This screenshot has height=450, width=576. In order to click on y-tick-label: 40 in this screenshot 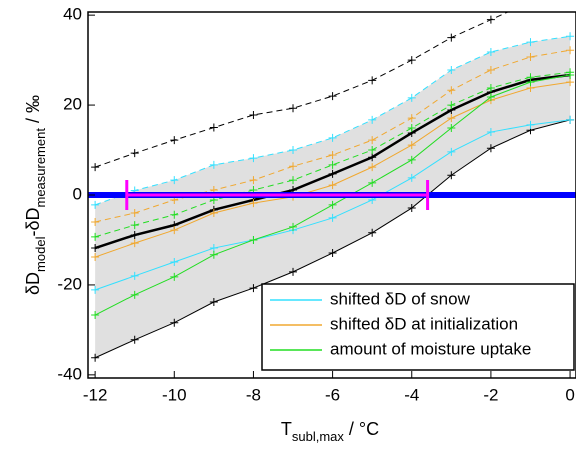, I will do `click(72, 14)`.